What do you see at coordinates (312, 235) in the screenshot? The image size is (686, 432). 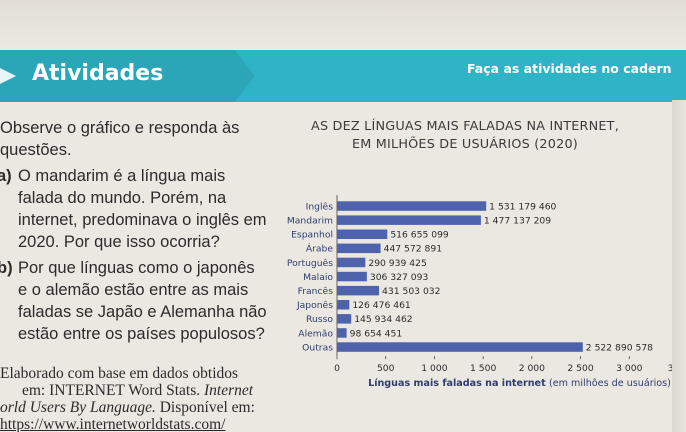 I see `category-label-3: Espanhol` at bounding box center [312, 235].